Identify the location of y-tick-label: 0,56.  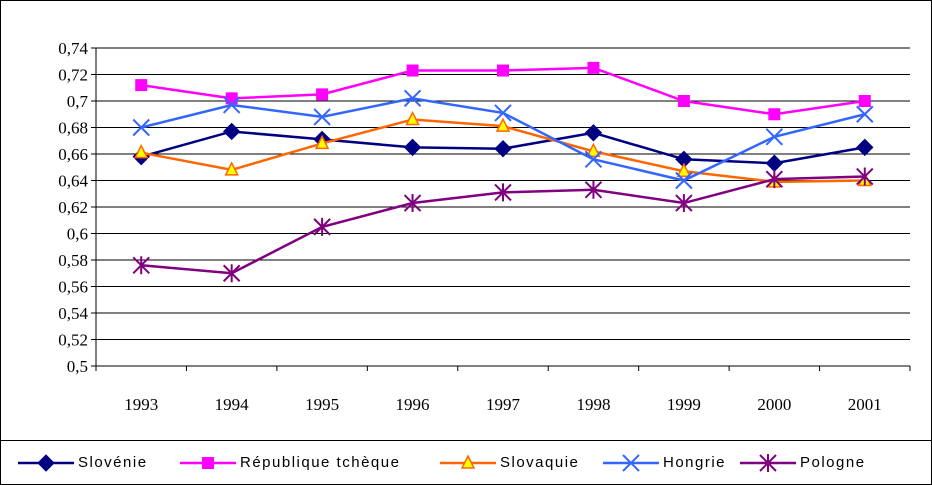
(73, 287).